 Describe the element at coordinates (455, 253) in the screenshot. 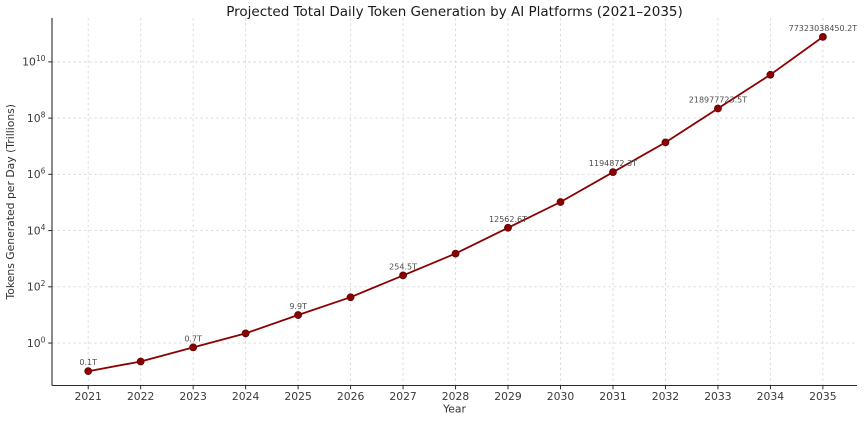

I see `data-point-2028` at that location.